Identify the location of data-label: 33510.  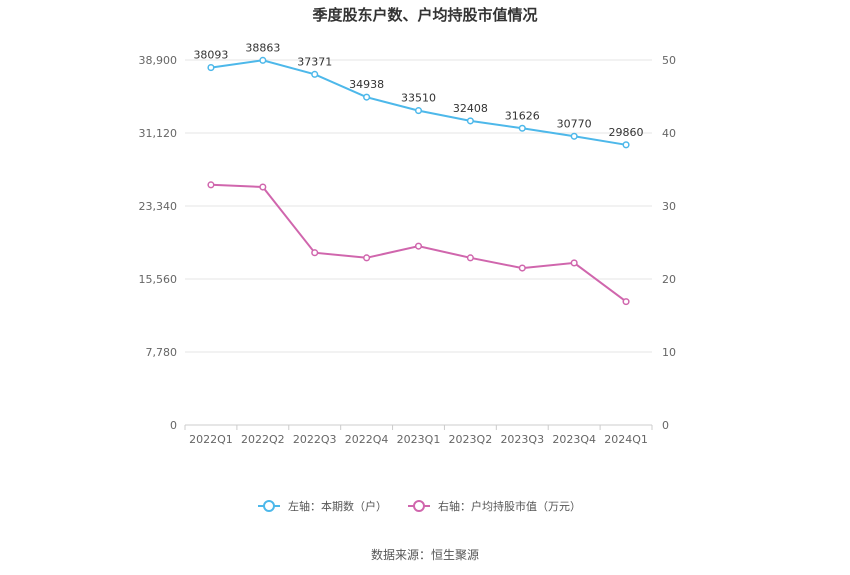
(418, 98).